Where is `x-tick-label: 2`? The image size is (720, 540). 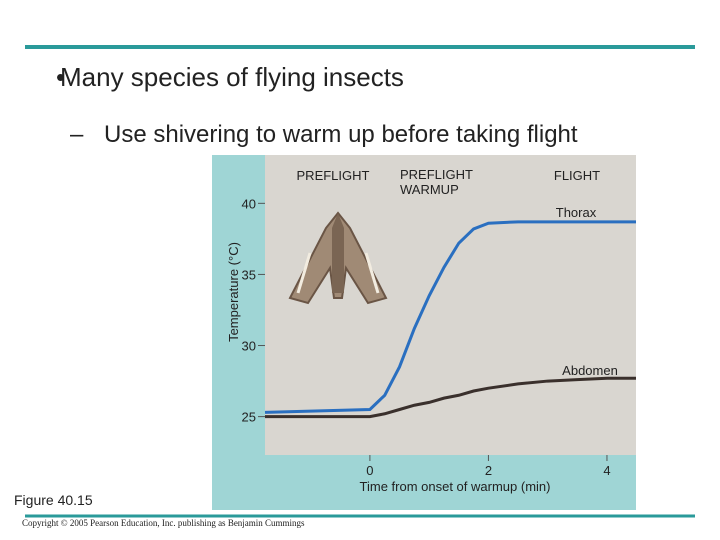
x-tick-label: 2 is located at coordinates (488, 470).